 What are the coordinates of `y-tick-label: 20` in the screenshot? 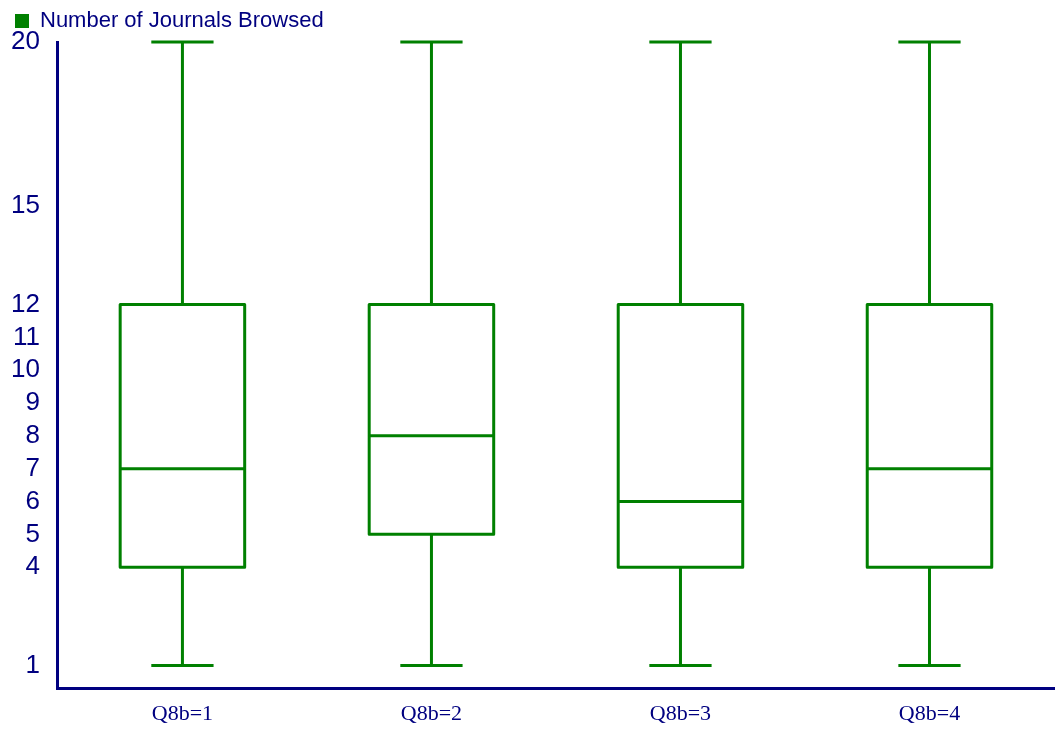 It's located at (25, 40).